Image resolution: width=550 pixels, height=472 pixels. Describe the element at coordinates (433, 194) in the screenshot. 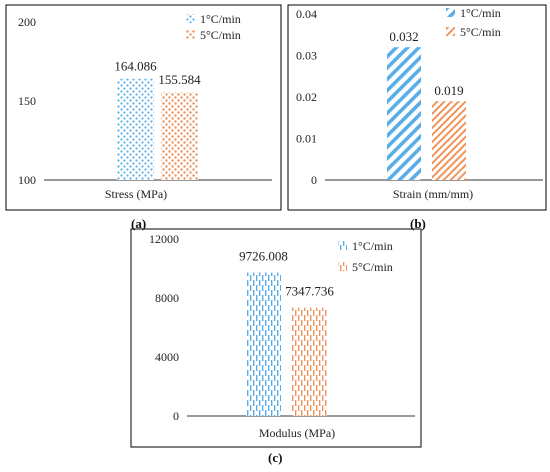

I see `x-axis-label: Strain (mm/mm)` at that location.